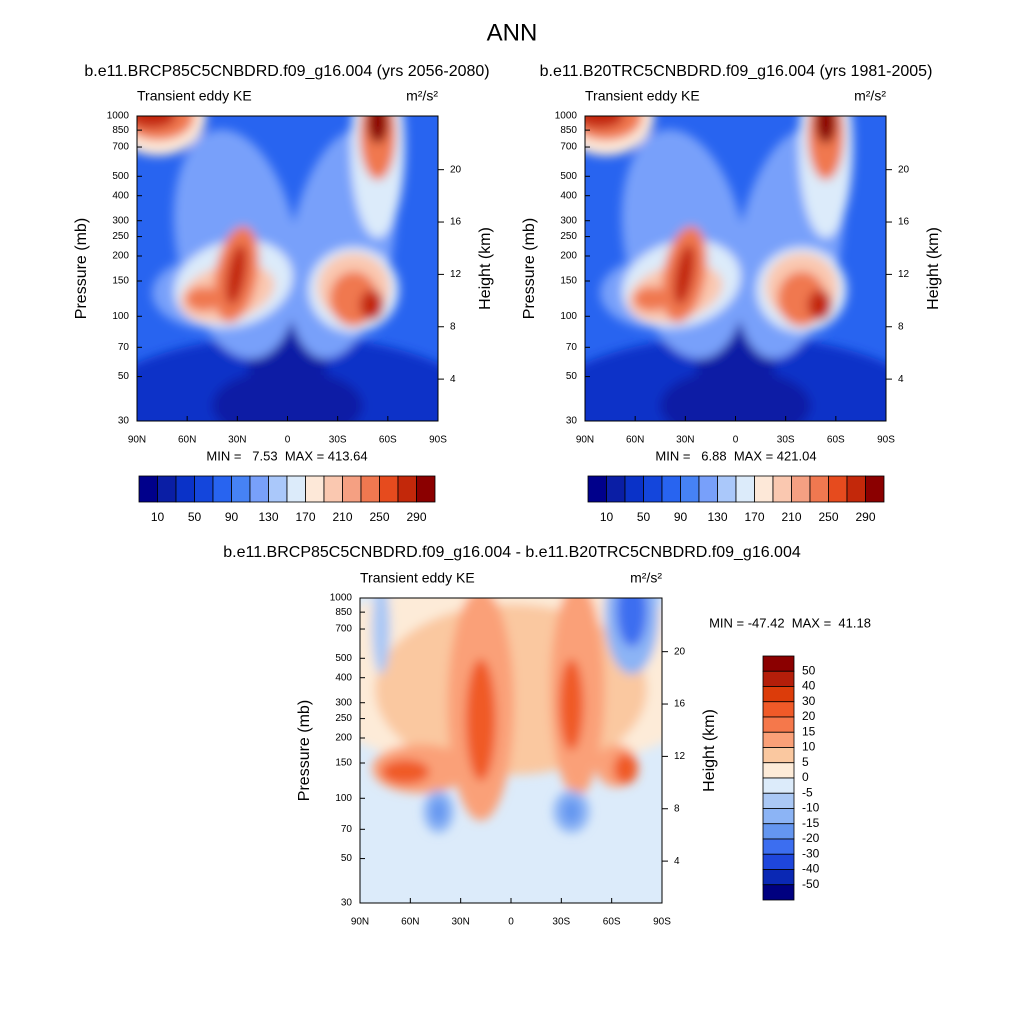 This screenshot has height=1029, width=1024. Describe the element at coordinates (904, 222) in the screenshot. I see `y2-tick-label: 16` at that location.